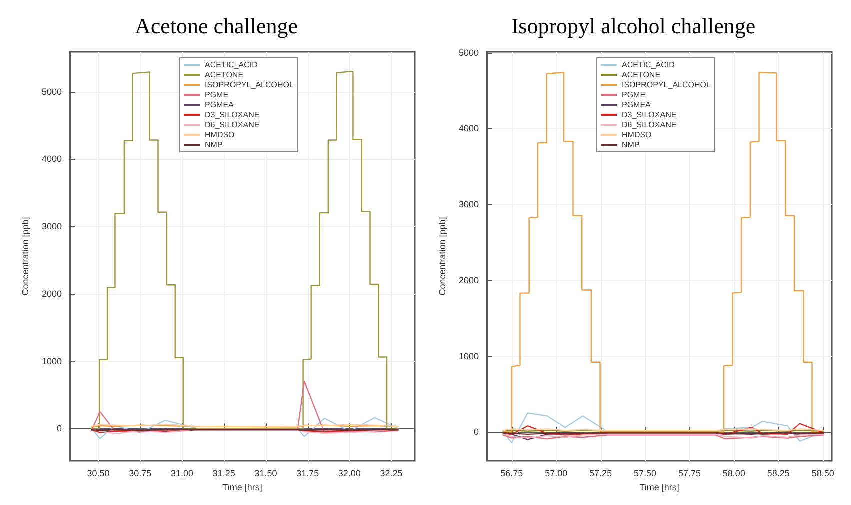 This screenshot has height=505, width=851. I want to click on x-tick-label: 57.00, so click(556, 473).